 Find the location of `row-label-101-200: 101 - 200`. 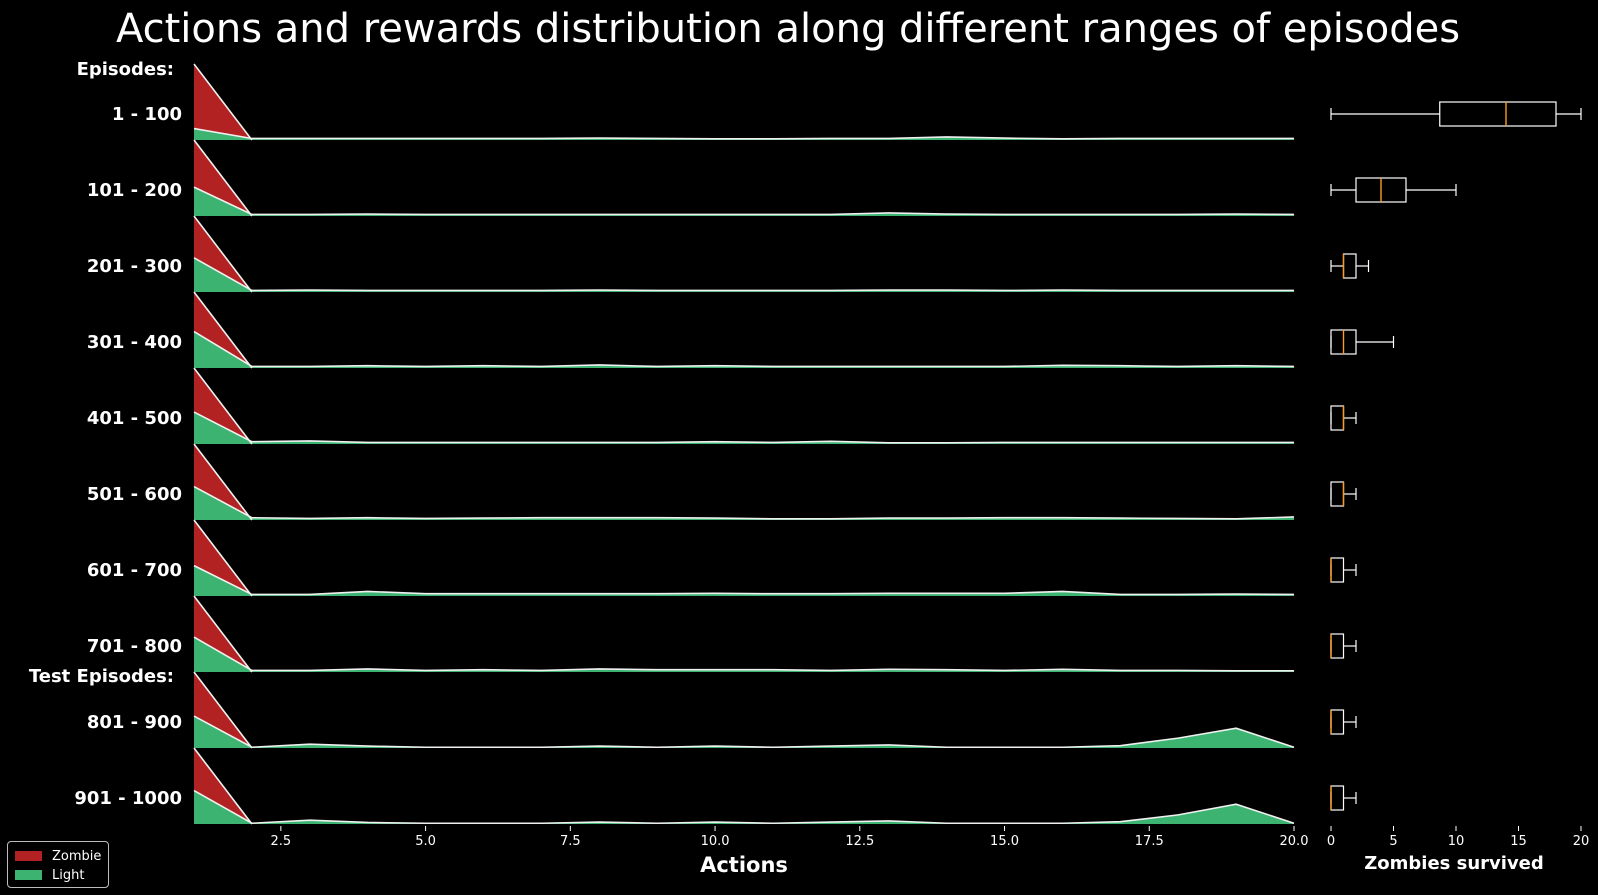

row-label-101-200: 101 - 200 is located at coordinates (134, 190).